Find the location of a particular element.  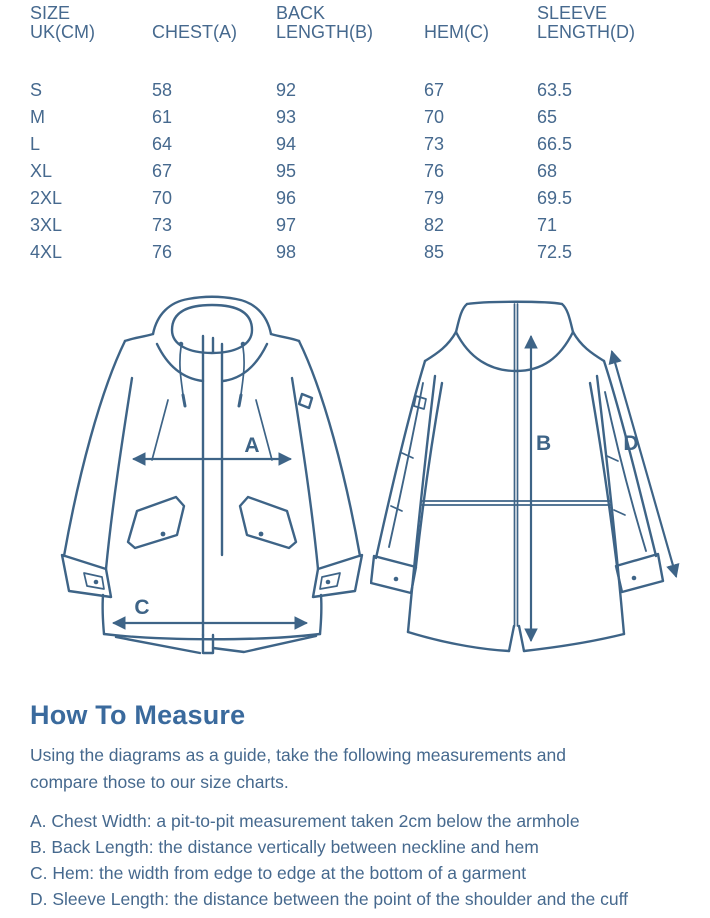

front-pockets is located at coordinates (212, 522).